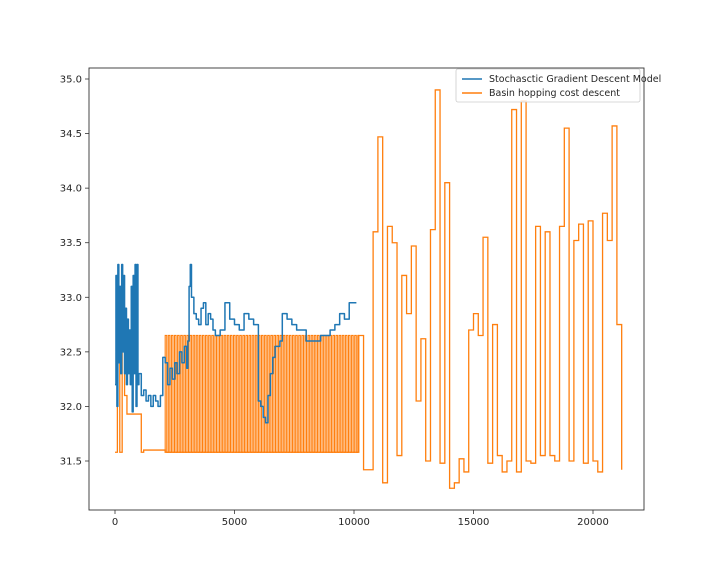  Describe the element at coordinates (71, 134) in the screenshot. I see `y-tick-label: 34.5` at that location.